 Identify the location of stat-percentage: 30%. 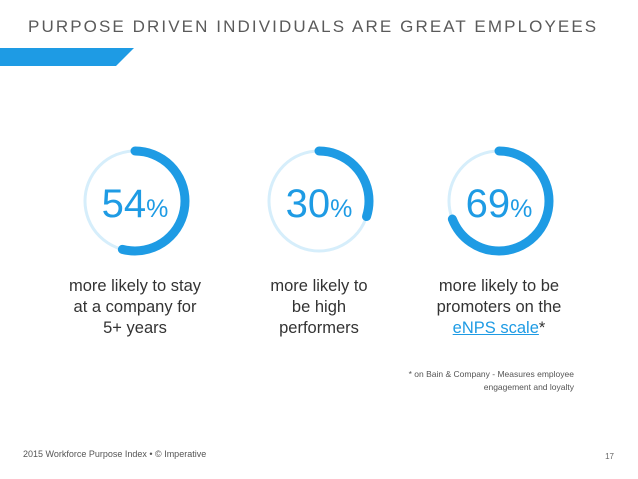
(319, 204).